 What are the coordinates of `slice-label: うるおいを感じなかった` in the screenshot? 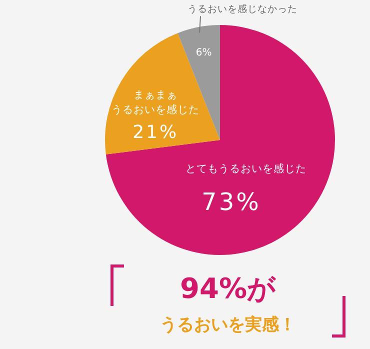 It's located at (243, 9).